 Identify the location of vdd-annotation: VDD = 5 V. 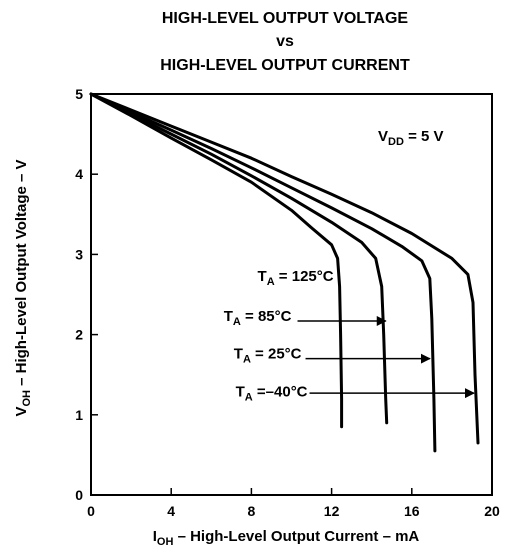
(411, 138).